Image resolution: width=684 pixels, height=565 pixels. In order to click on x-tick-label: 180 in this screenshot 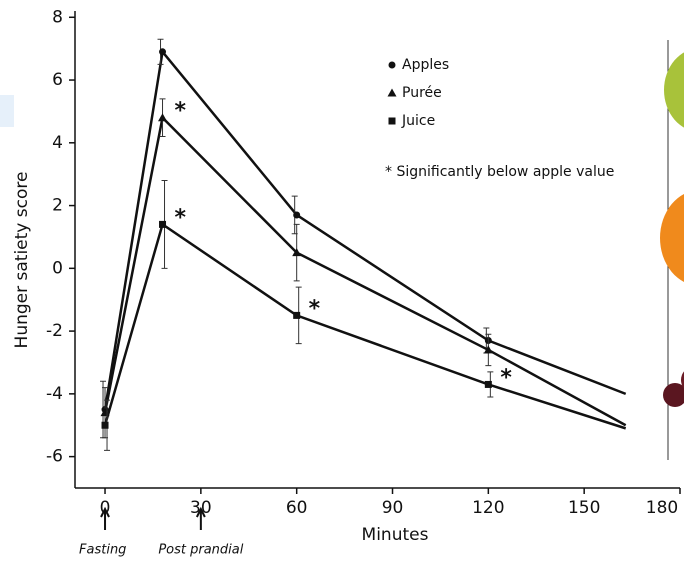, I will do `click(662, 508)`.